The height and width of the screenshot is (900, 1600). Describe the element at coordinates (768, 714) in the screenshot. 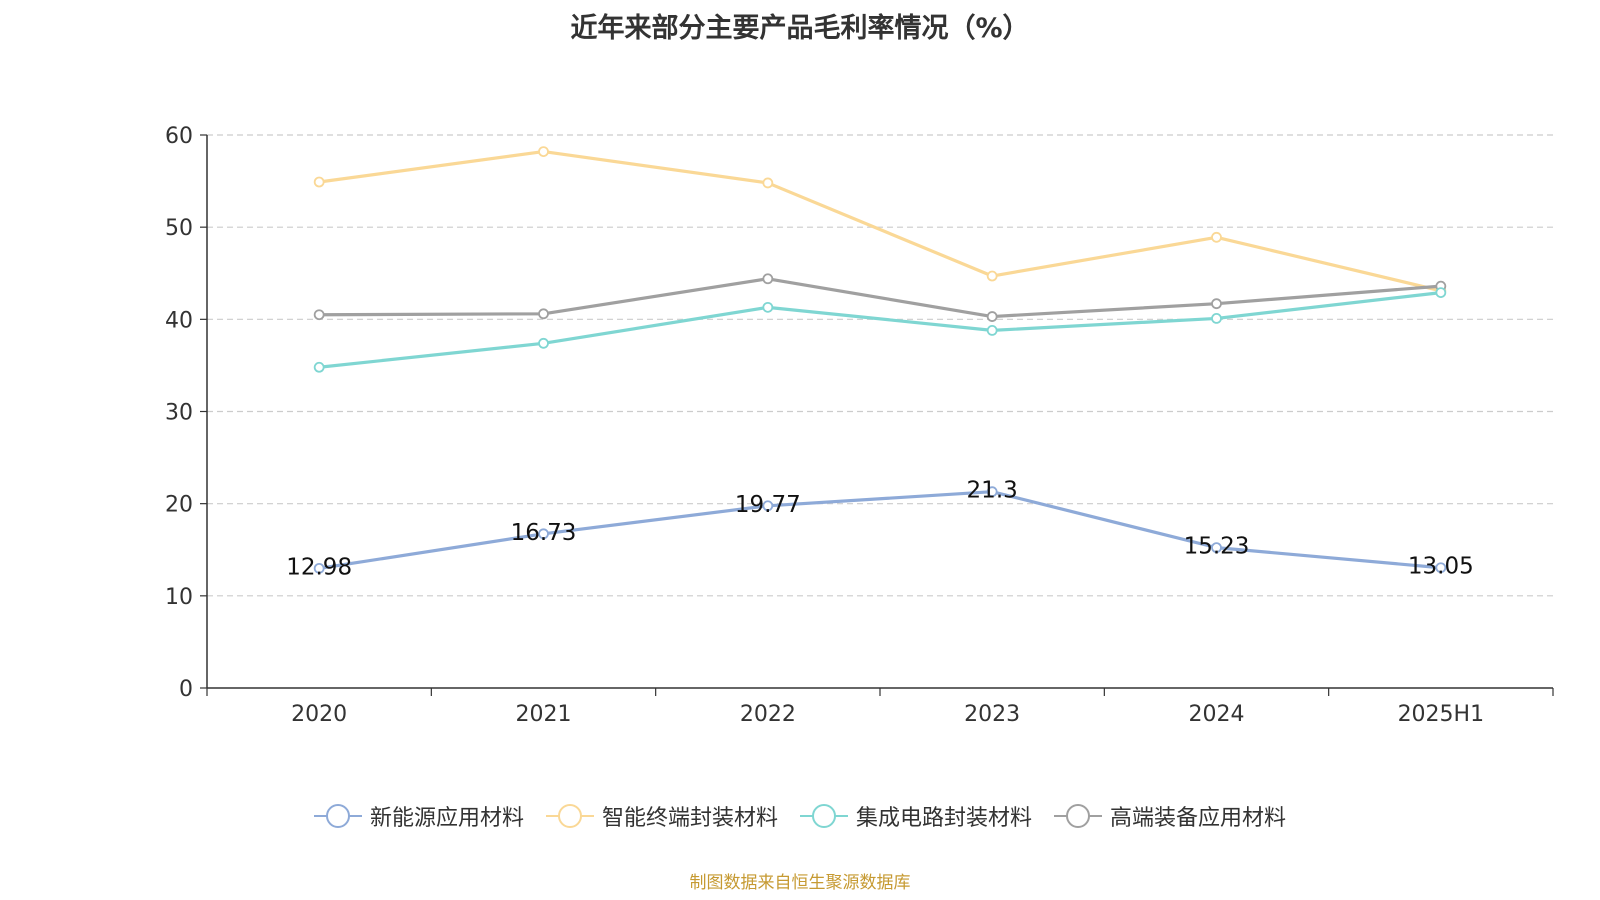

I see `x-tick-label: 2022` at that location.